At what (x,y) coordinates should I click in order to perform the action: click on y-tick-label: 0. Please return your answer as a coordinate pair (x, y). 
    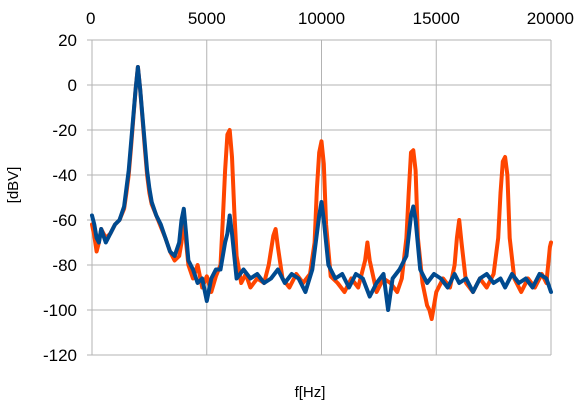
    Looking at the image, I should click on (72, 85).